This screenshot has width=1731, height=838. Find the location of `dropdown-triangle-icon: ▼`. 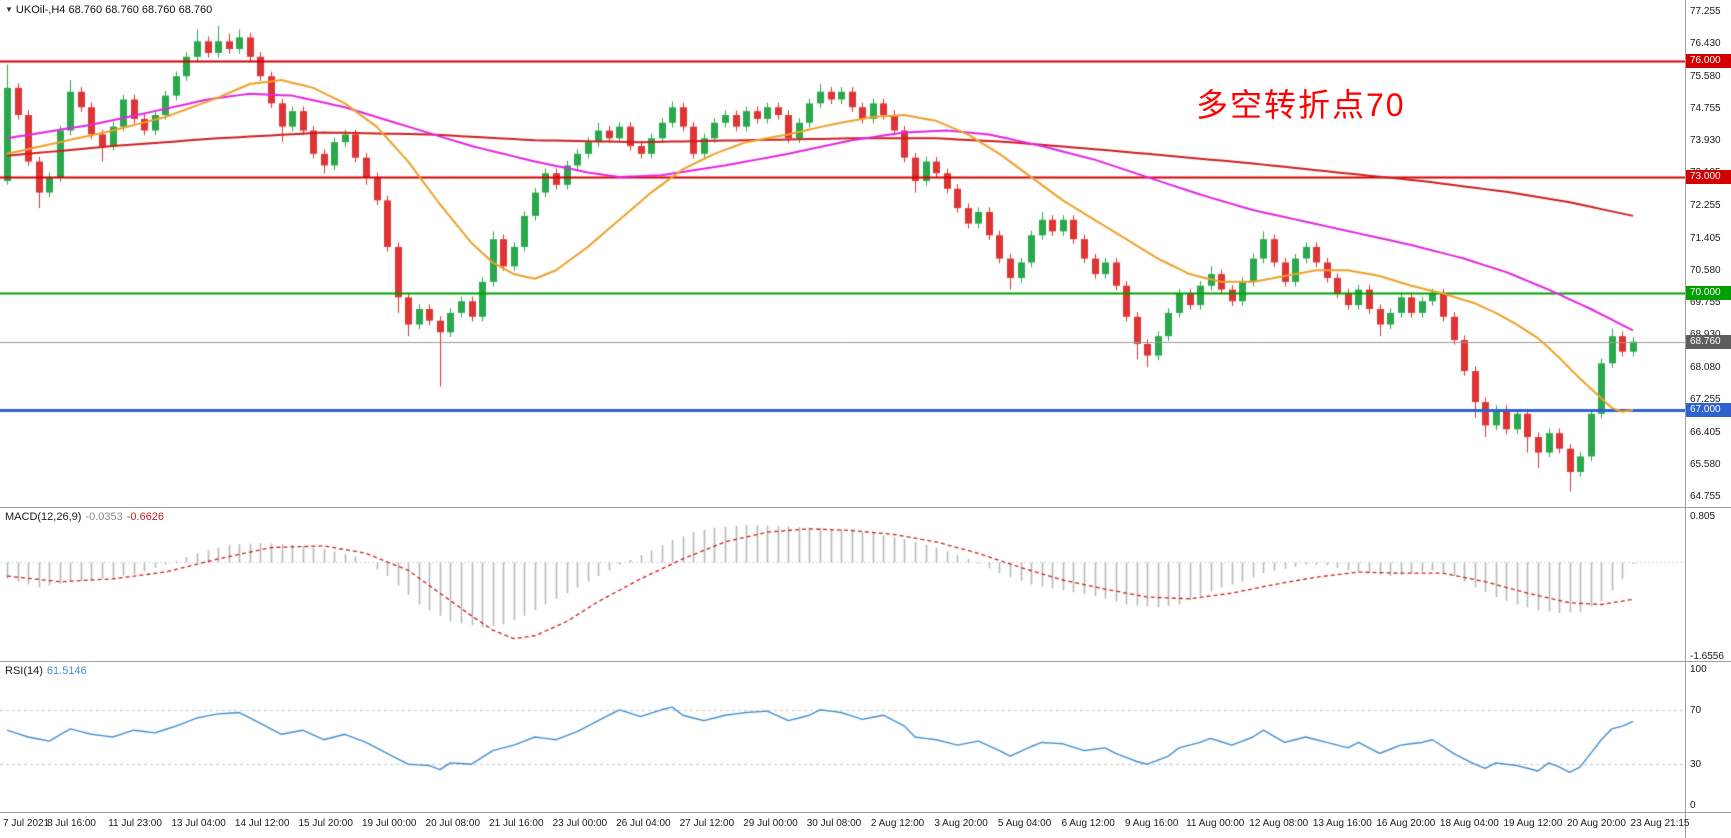

dropdown-triangle-icon: ▼ is located at coordinates (9, 9).